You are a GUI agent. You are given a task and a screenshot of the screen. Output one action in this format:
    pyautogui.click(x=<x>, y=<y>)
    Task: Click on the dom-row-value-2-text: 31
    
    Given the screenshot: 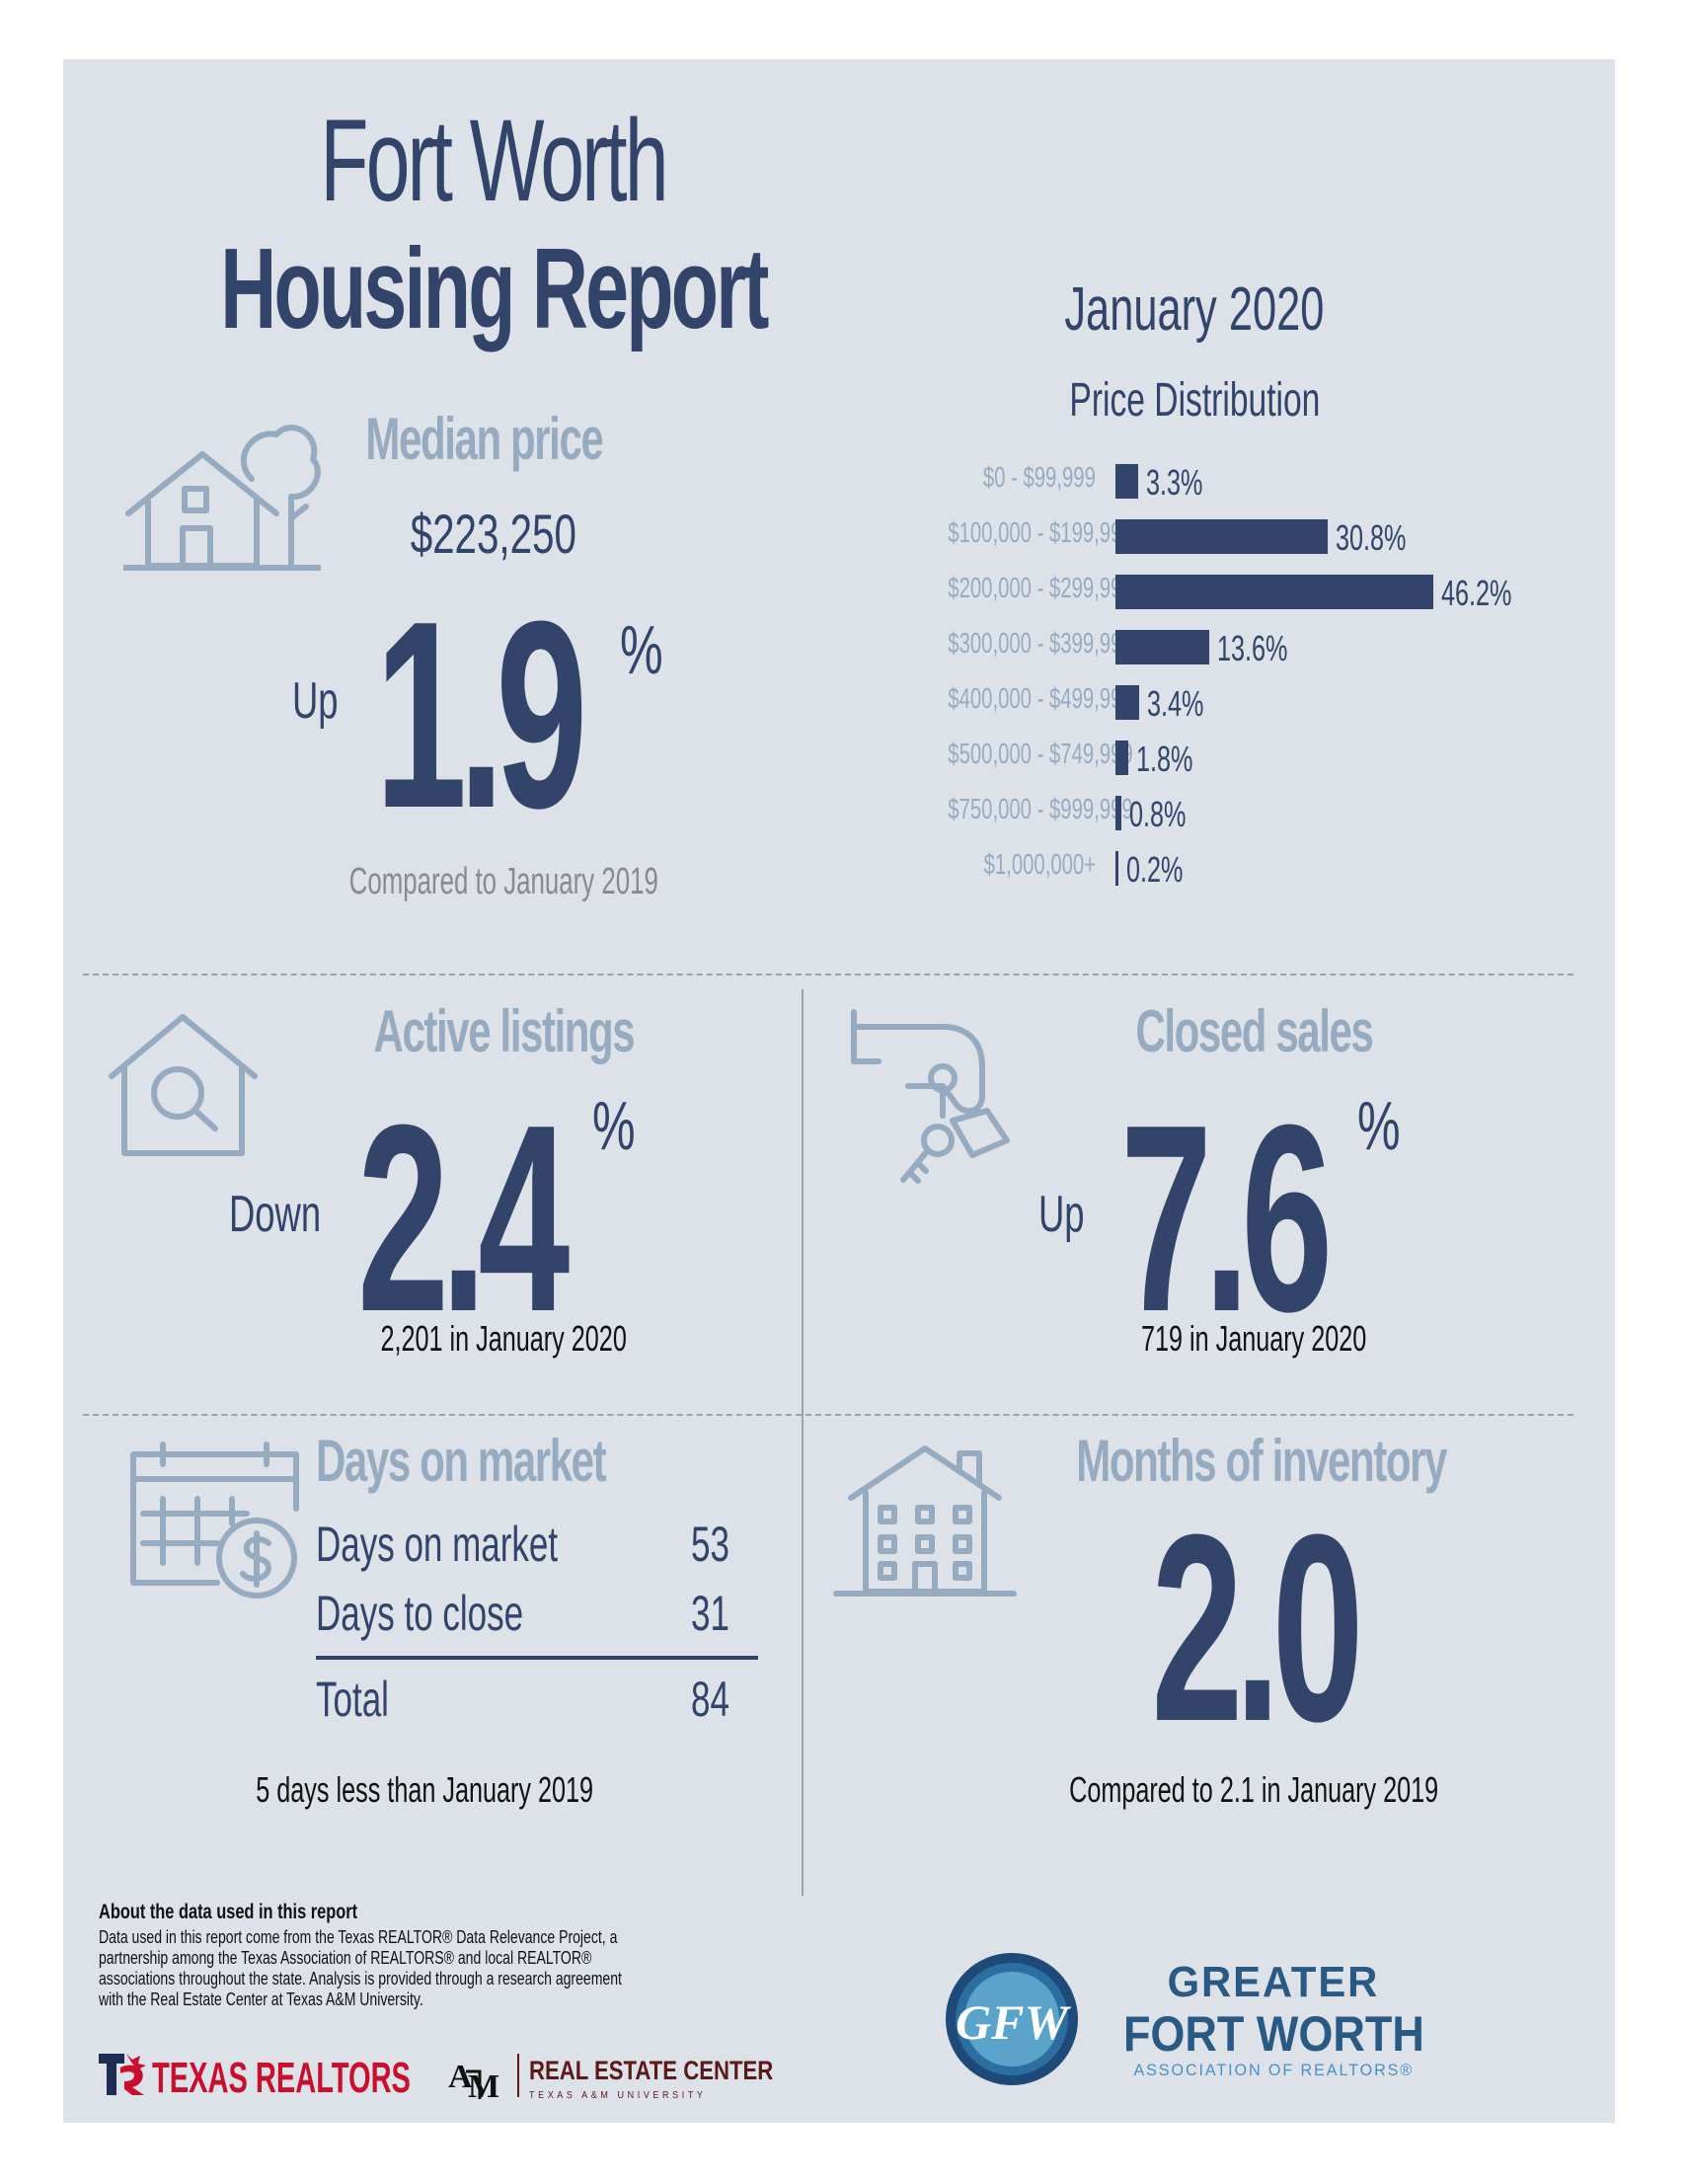 What is the action you would take?
    pyautogui.click(x=710, y=1613)
    